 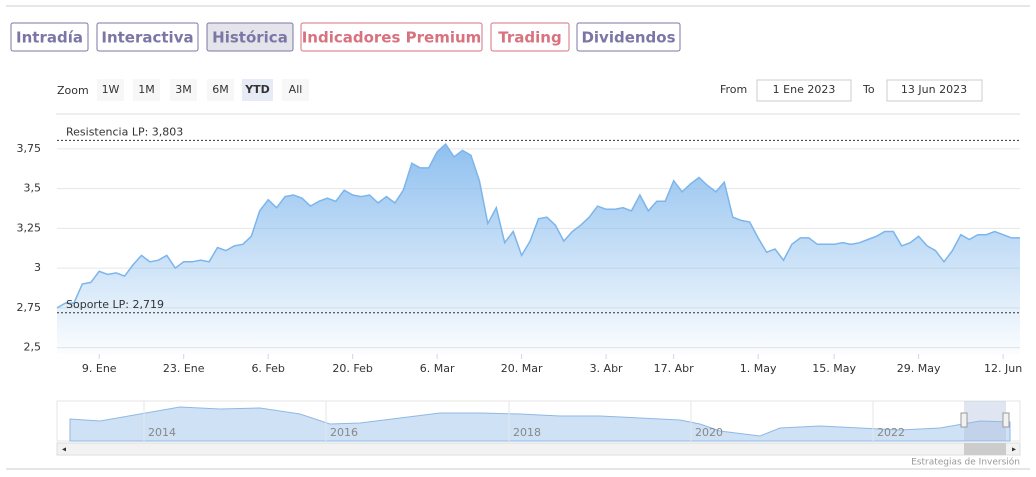 I want to click on zoom-button-label: 1M, so click(x=146, y=89).